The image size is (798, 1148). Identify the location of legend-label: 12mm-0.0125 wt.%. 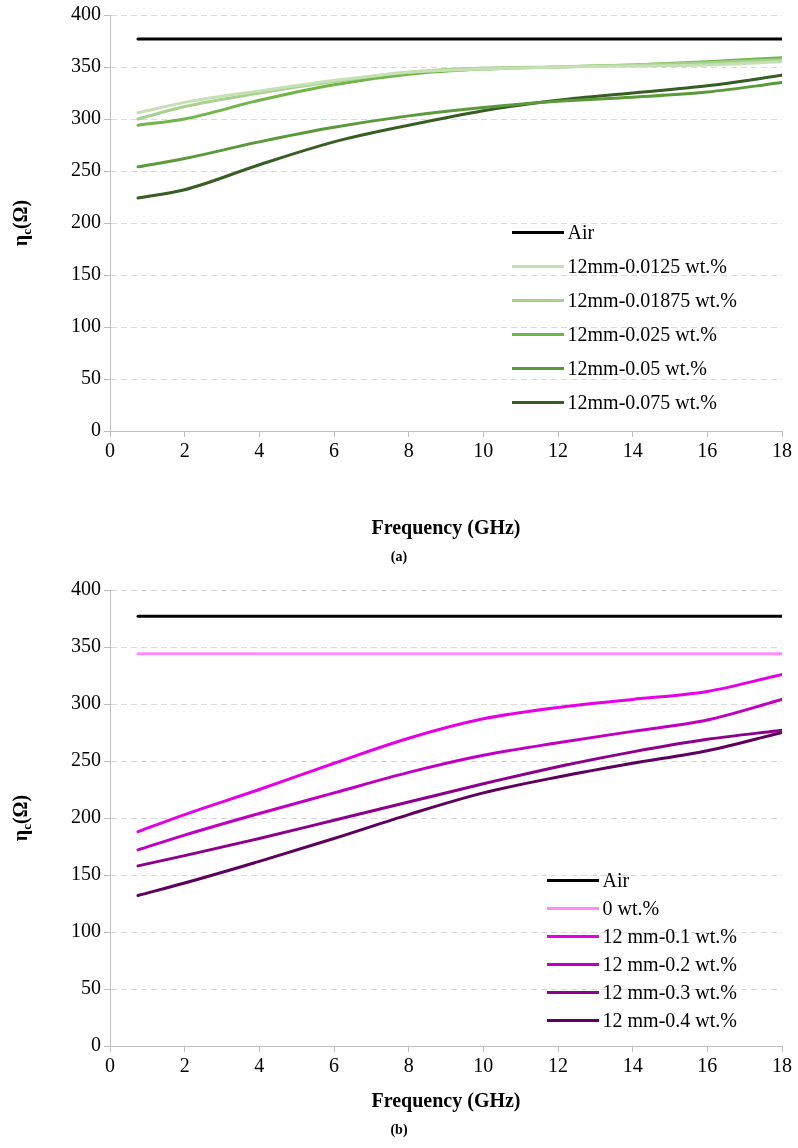
(647, 266).